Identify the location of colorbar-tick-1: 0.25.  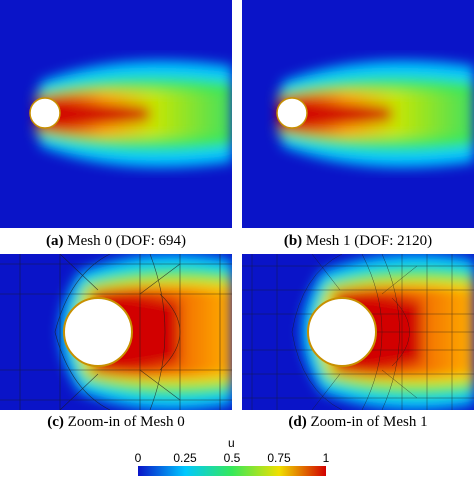
(185, 458).